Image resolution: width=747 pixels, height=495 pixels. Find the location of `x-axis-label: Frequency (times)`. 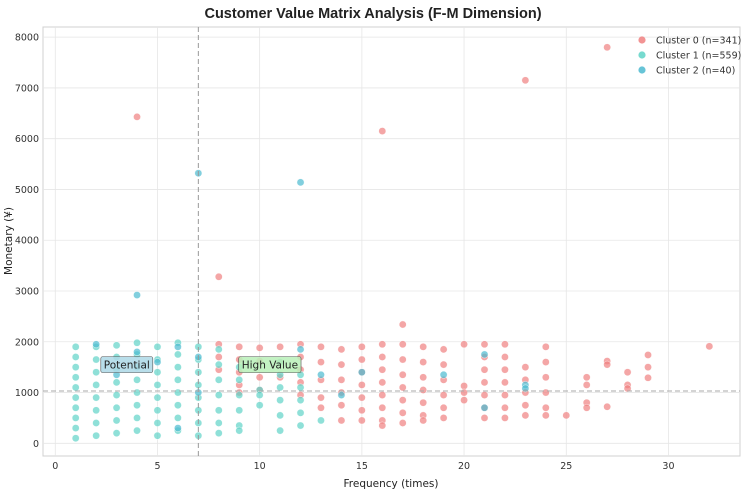

x-axis-label: Frequency (times) is located at coordinates (391, 484).